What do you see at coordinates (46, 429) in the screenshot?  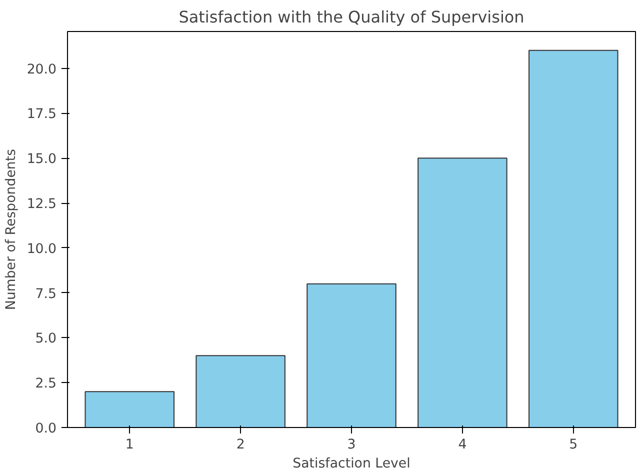 I see `y-tick-label: 0.0` at bounding box center [46, 429].